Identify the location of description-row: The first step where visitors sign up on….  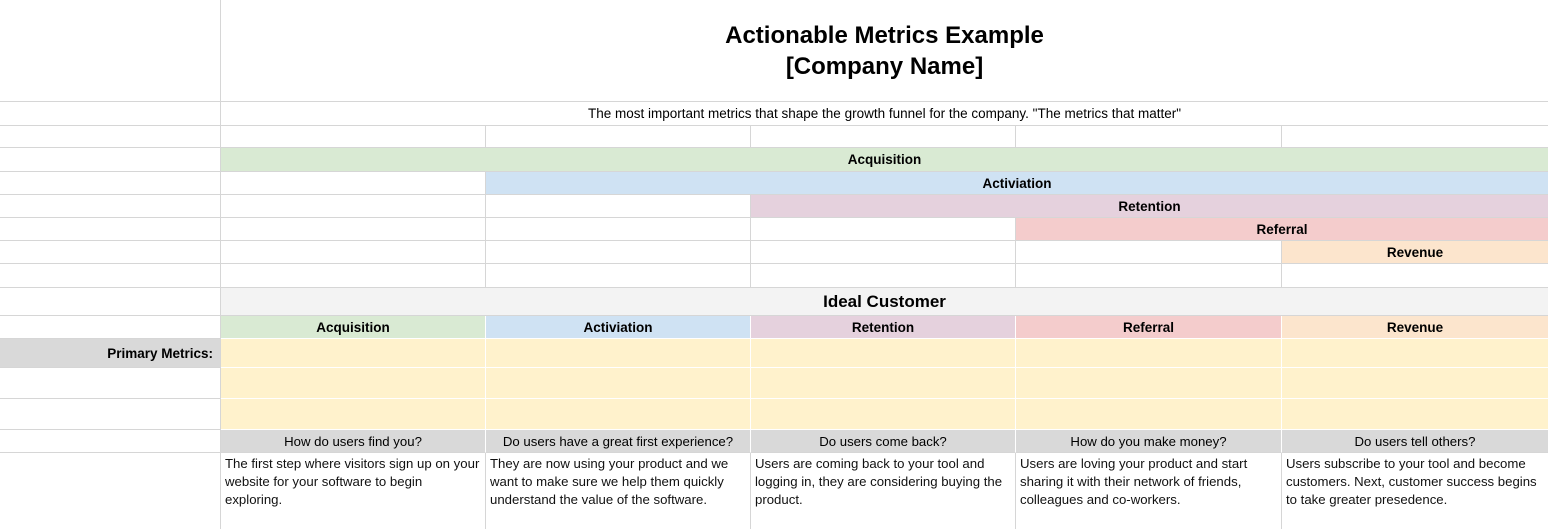
(774, 491).